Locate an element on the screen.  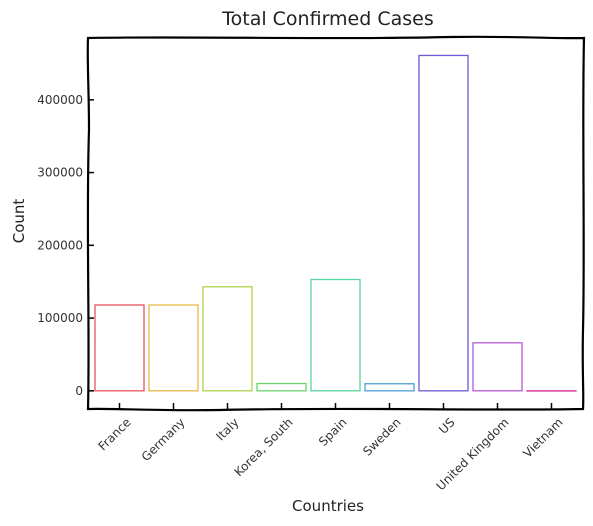
y-tick-label: 300000 is located at coordinates (60, 173).